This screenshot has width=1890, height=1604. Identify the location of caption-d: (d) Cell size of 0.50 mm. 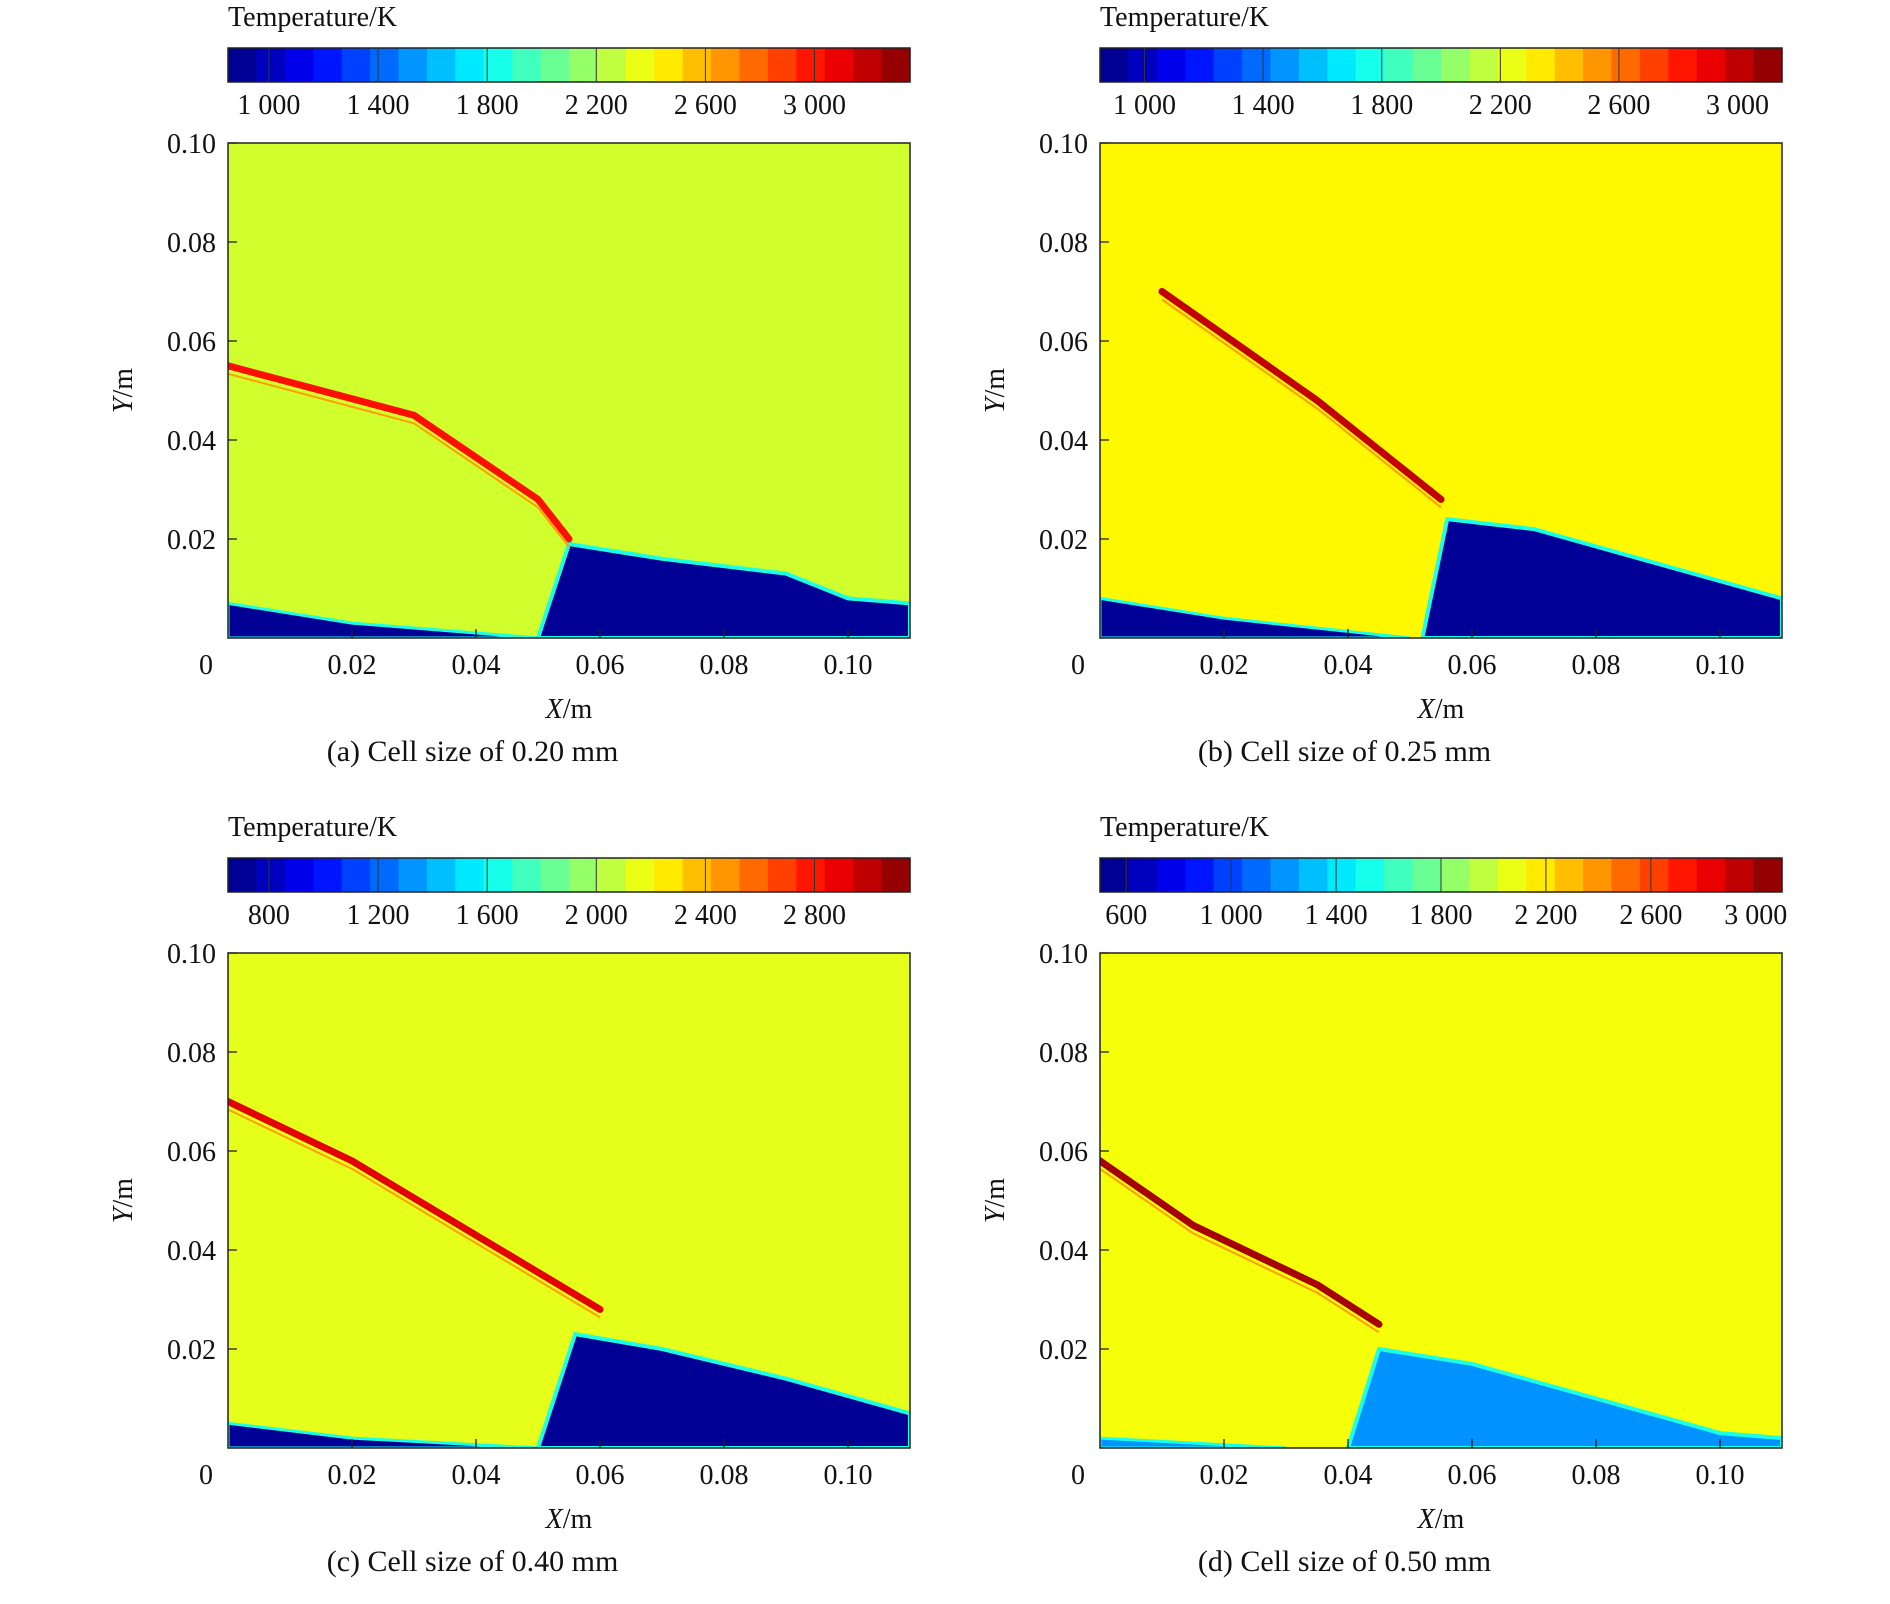
(1344, 1561).